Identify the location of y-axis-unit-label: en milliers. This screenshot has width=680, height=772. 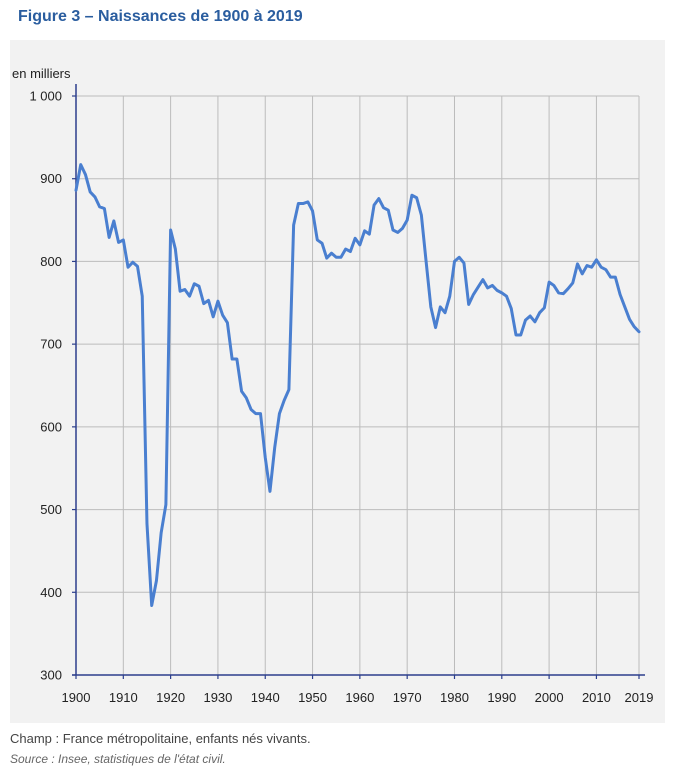
(41, 73).